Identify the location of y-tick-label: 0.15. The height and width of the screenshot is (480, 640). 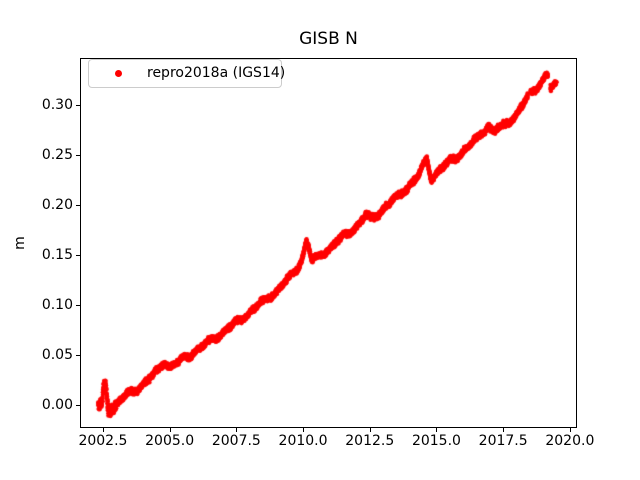
(57, 255).